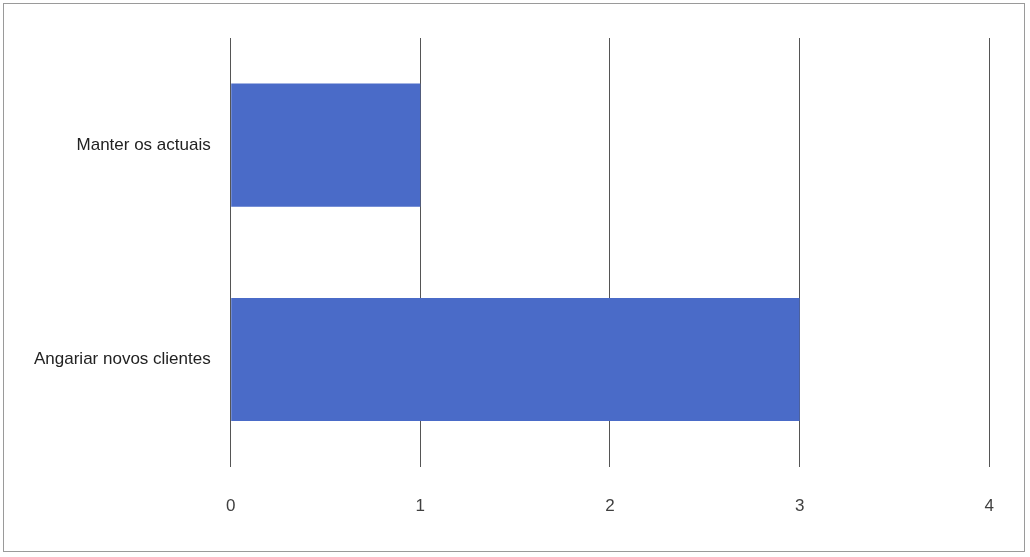 Image resolution: width=1030 pixels, height=557 pixels. Describe the element at coordinates (143, 144) in the screenshot. I see `y-tick-label: Manter os actuais` at that location.